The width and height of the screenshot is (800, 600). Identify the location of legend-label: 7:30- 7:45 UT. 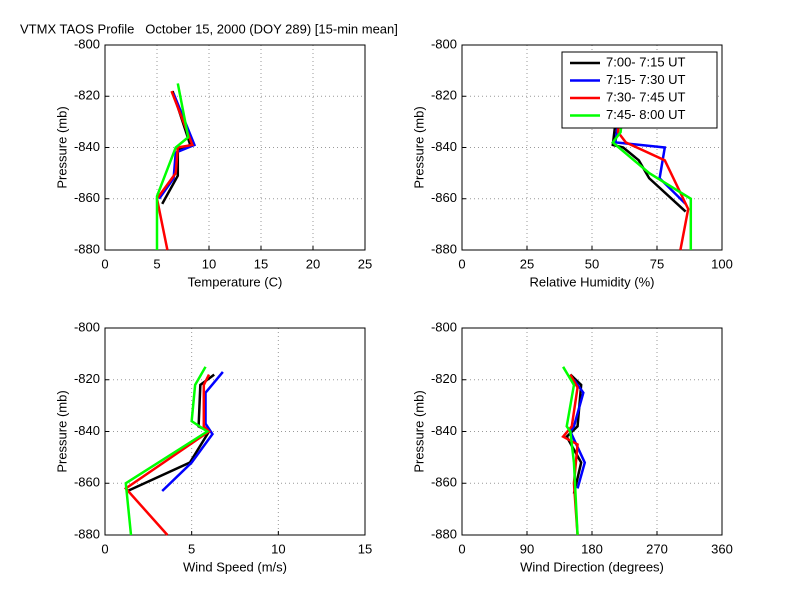
(646, 96).